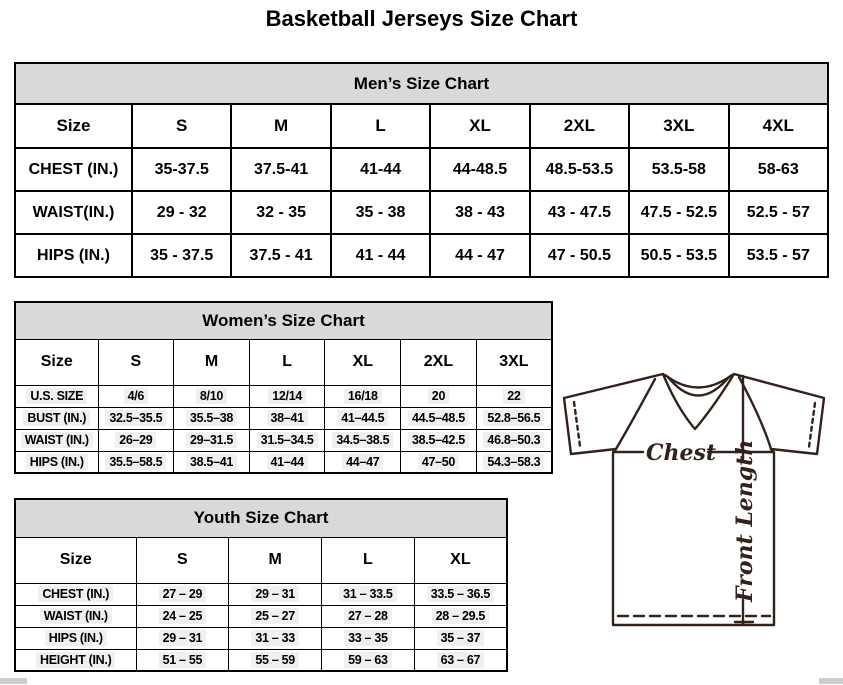  Describe the element at coordinates (56, 418) in the screenshot. I see `womens-row-label: BUST (IN.)` at that location.